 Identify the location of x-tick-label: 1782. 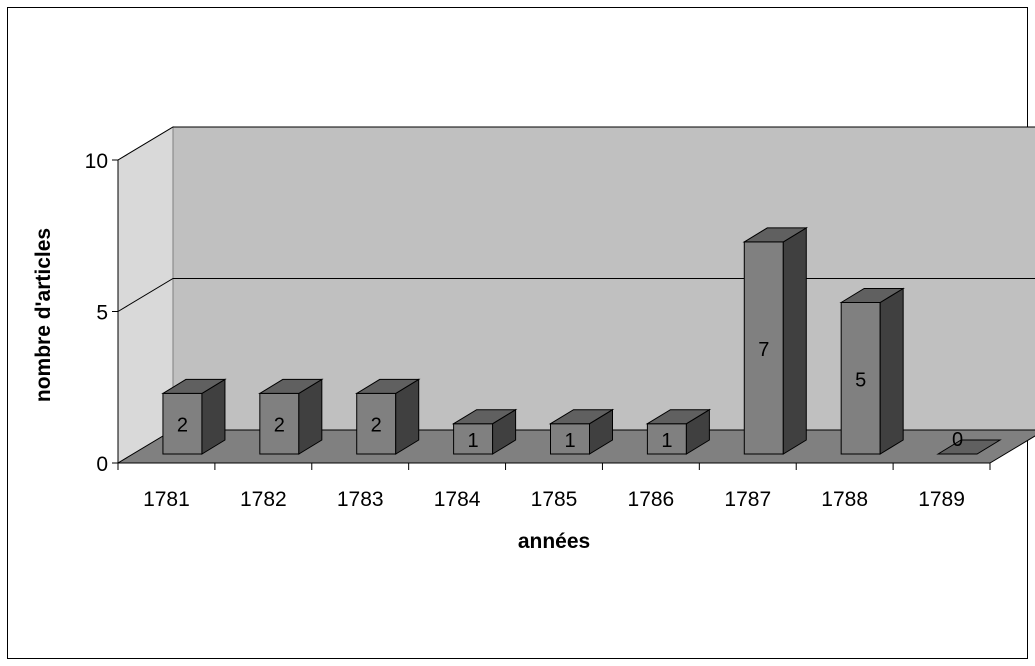
(263, 499).